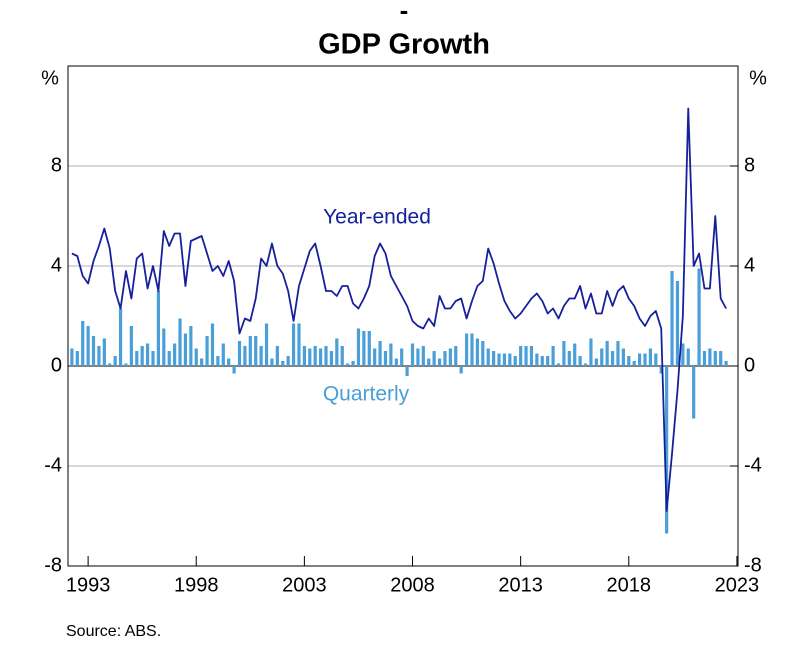 The image size is (798, 666). What do you see at coordinates (753, 465) in the screenshot?
I see `y2-tick-label: -4` at bounding box center [753, 465].